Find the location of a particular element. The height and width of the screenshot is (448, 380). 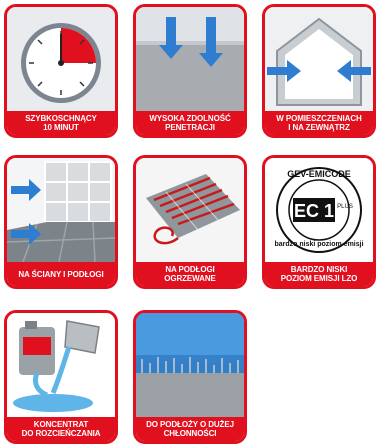

tile-indoor-outdoor: W POMIESZCZENIACH I NA ZEWNĄTRZ is located at coordinates (319, 71).